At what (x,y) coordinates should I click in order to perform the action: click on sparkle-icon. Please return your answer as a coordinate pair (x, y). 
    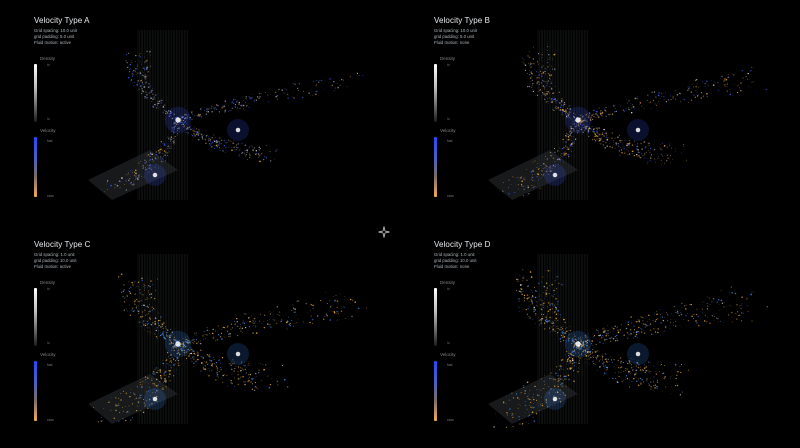
    Looking at the image, I should click on (384, 232).